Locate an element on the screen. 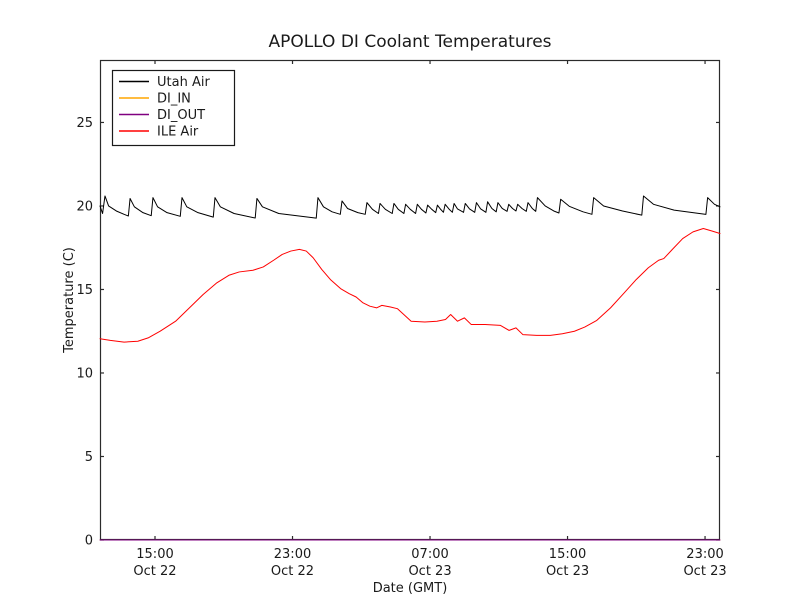  series-line-utah-air is located at coordinates (410, 207).